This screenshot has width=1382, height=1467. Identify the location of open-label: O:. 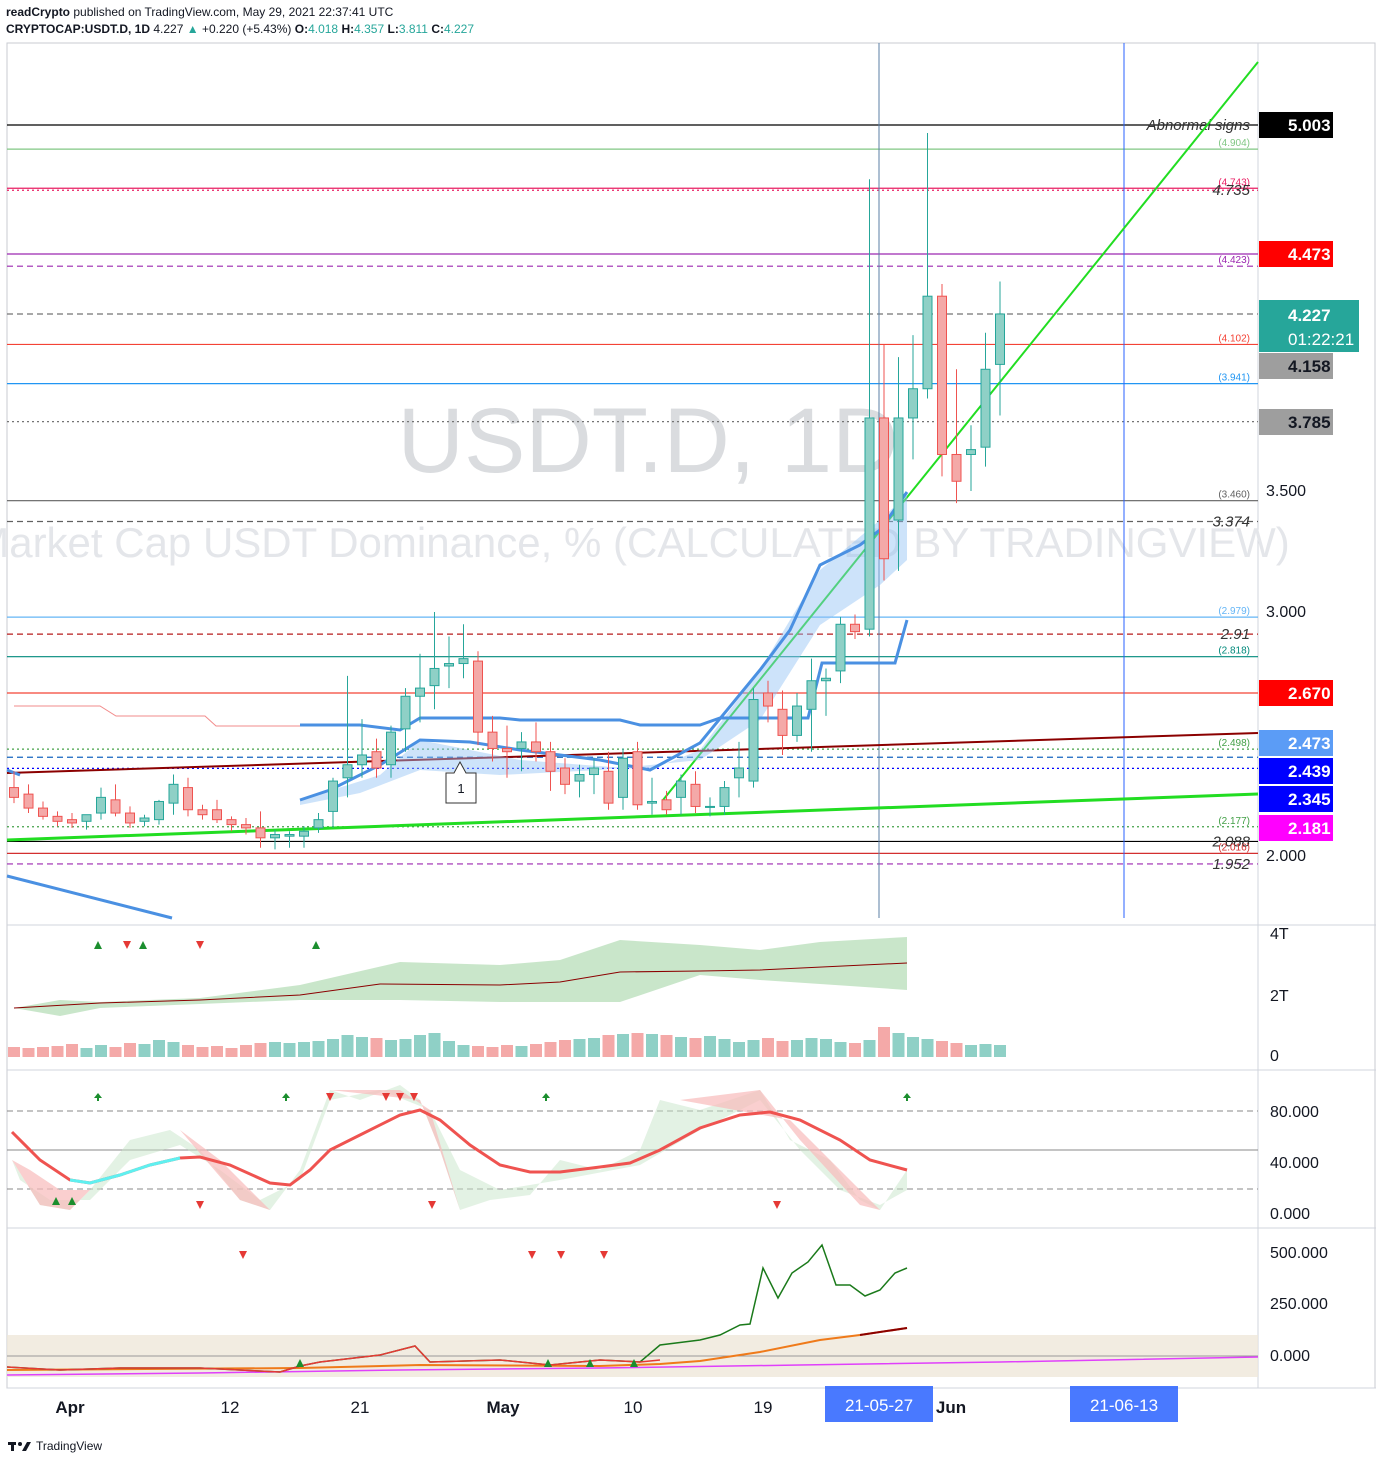
(301, 29).